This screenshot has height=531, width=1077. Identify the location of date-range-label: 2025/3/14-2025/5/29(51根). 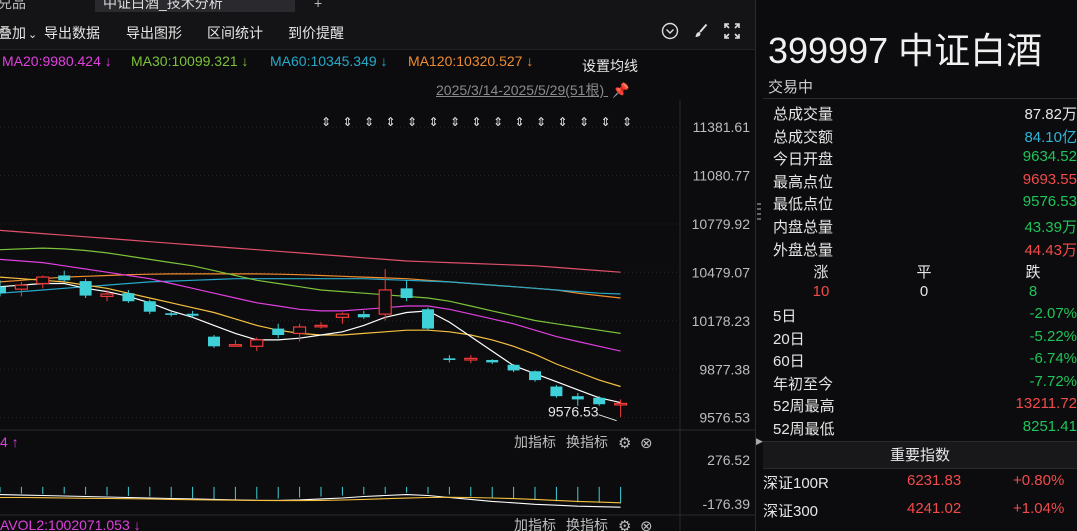
(520, 90).